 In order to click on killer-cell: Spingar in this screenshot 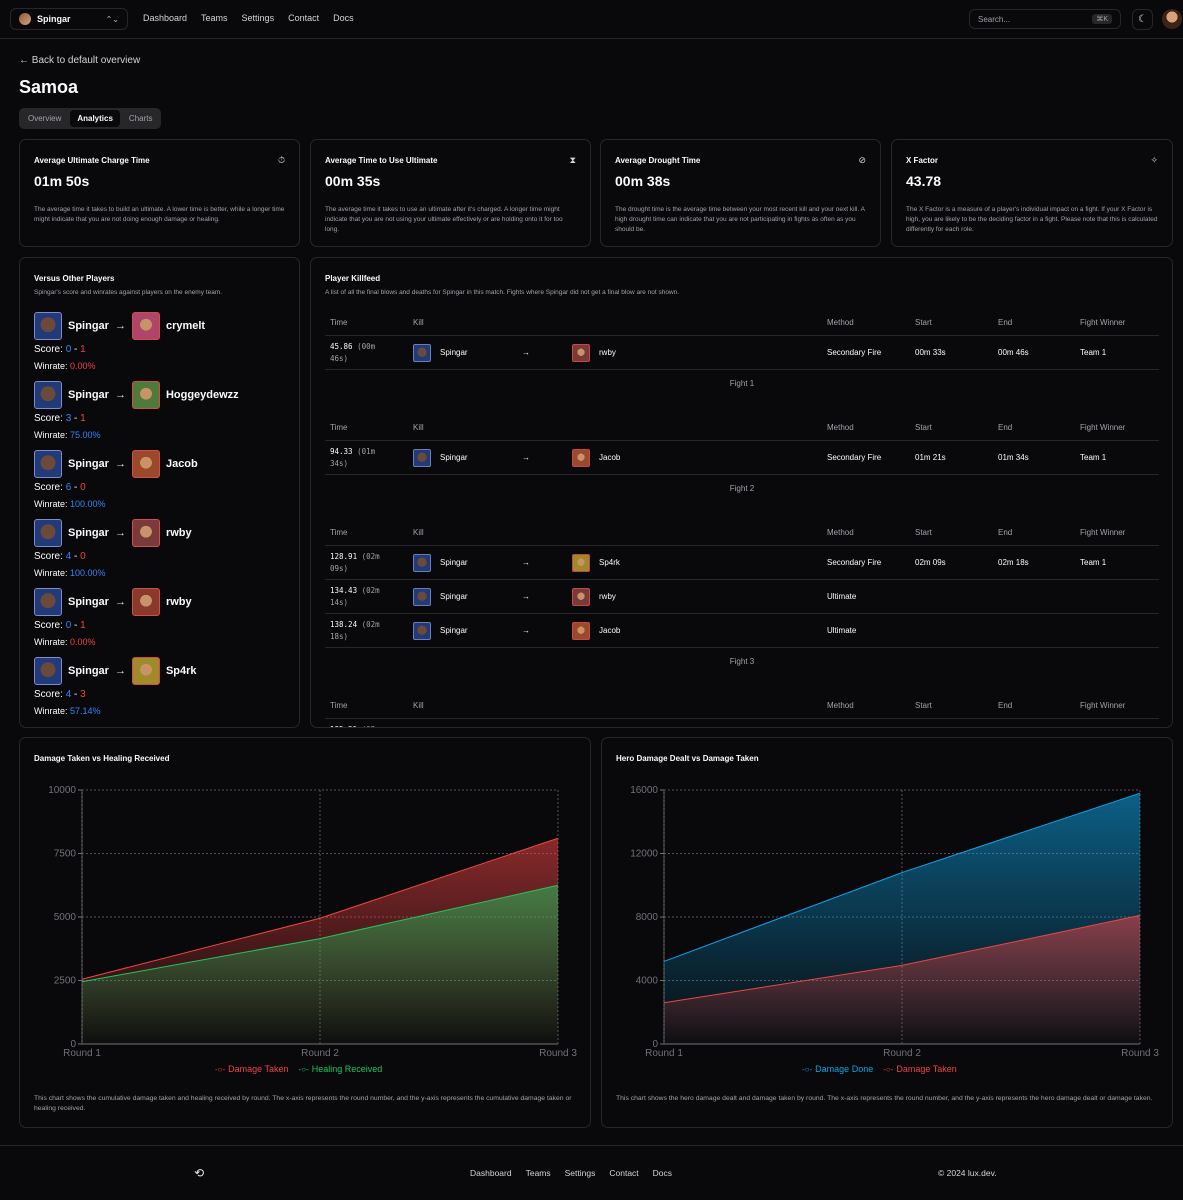, I will do `click(440, 630)`.